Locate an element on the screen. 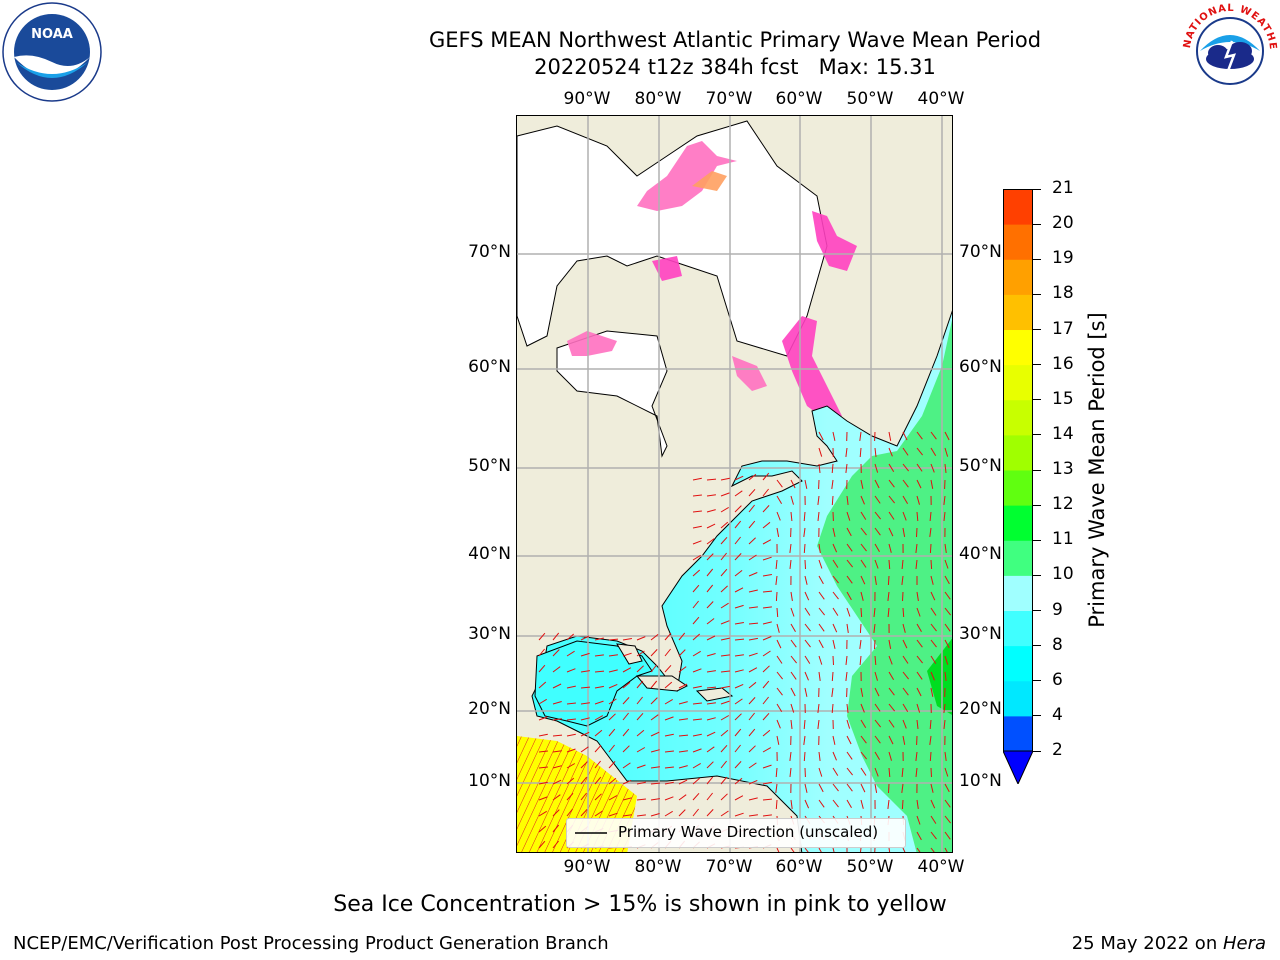  colorbar-tick-label: 16 is located at coordinates (1063, 363).